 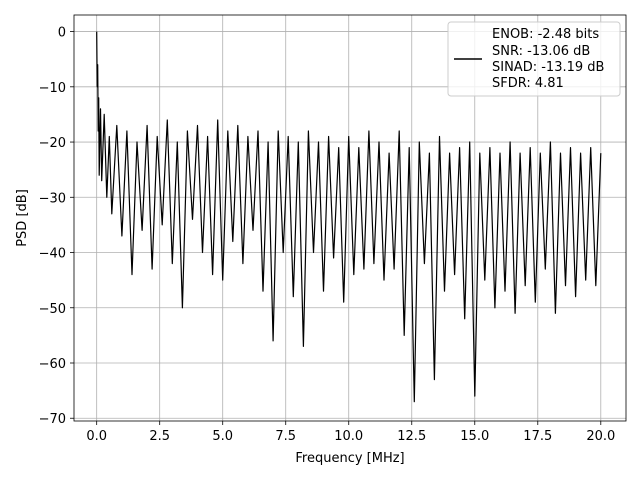 I want to click on y-tick-label: −70, so click(x=52, y=419).